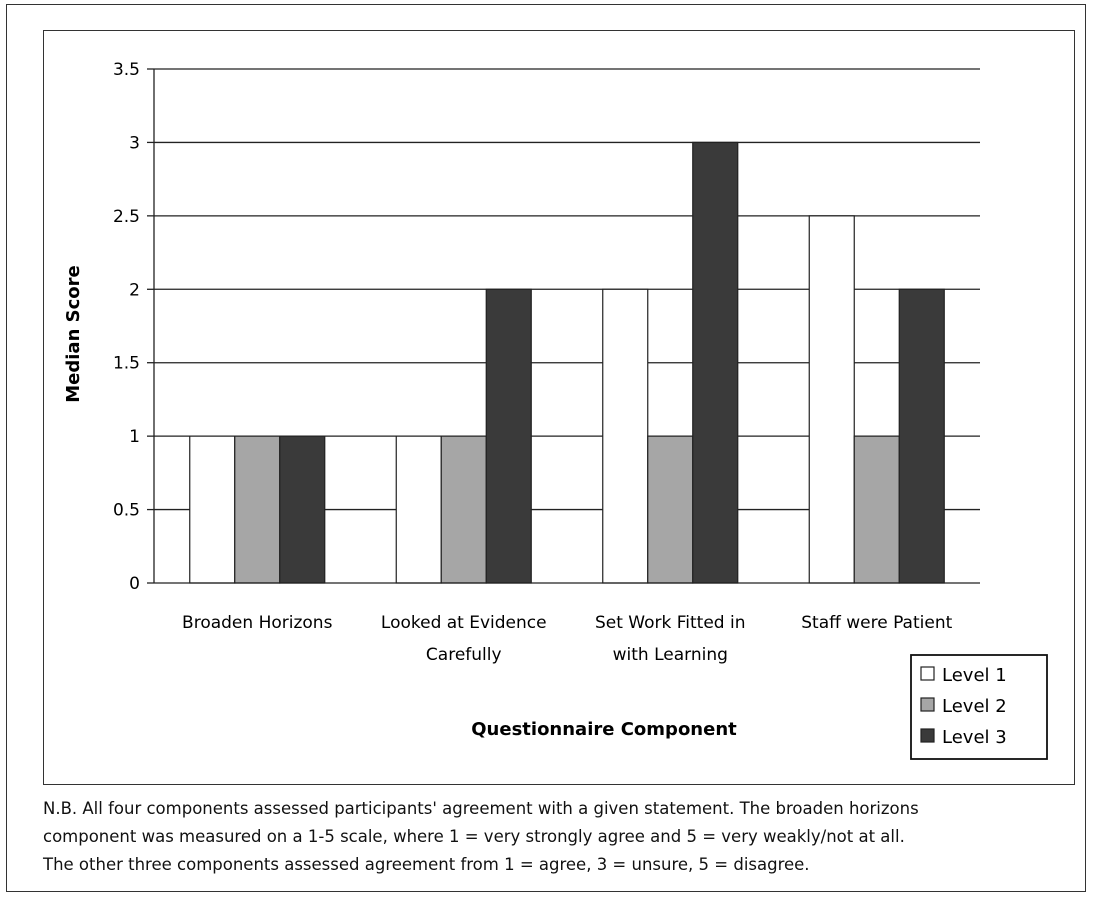 This screenshot has height=903, width=1098. I want to click on x-tick-label: Broaden Horizons, so click(257, 623).